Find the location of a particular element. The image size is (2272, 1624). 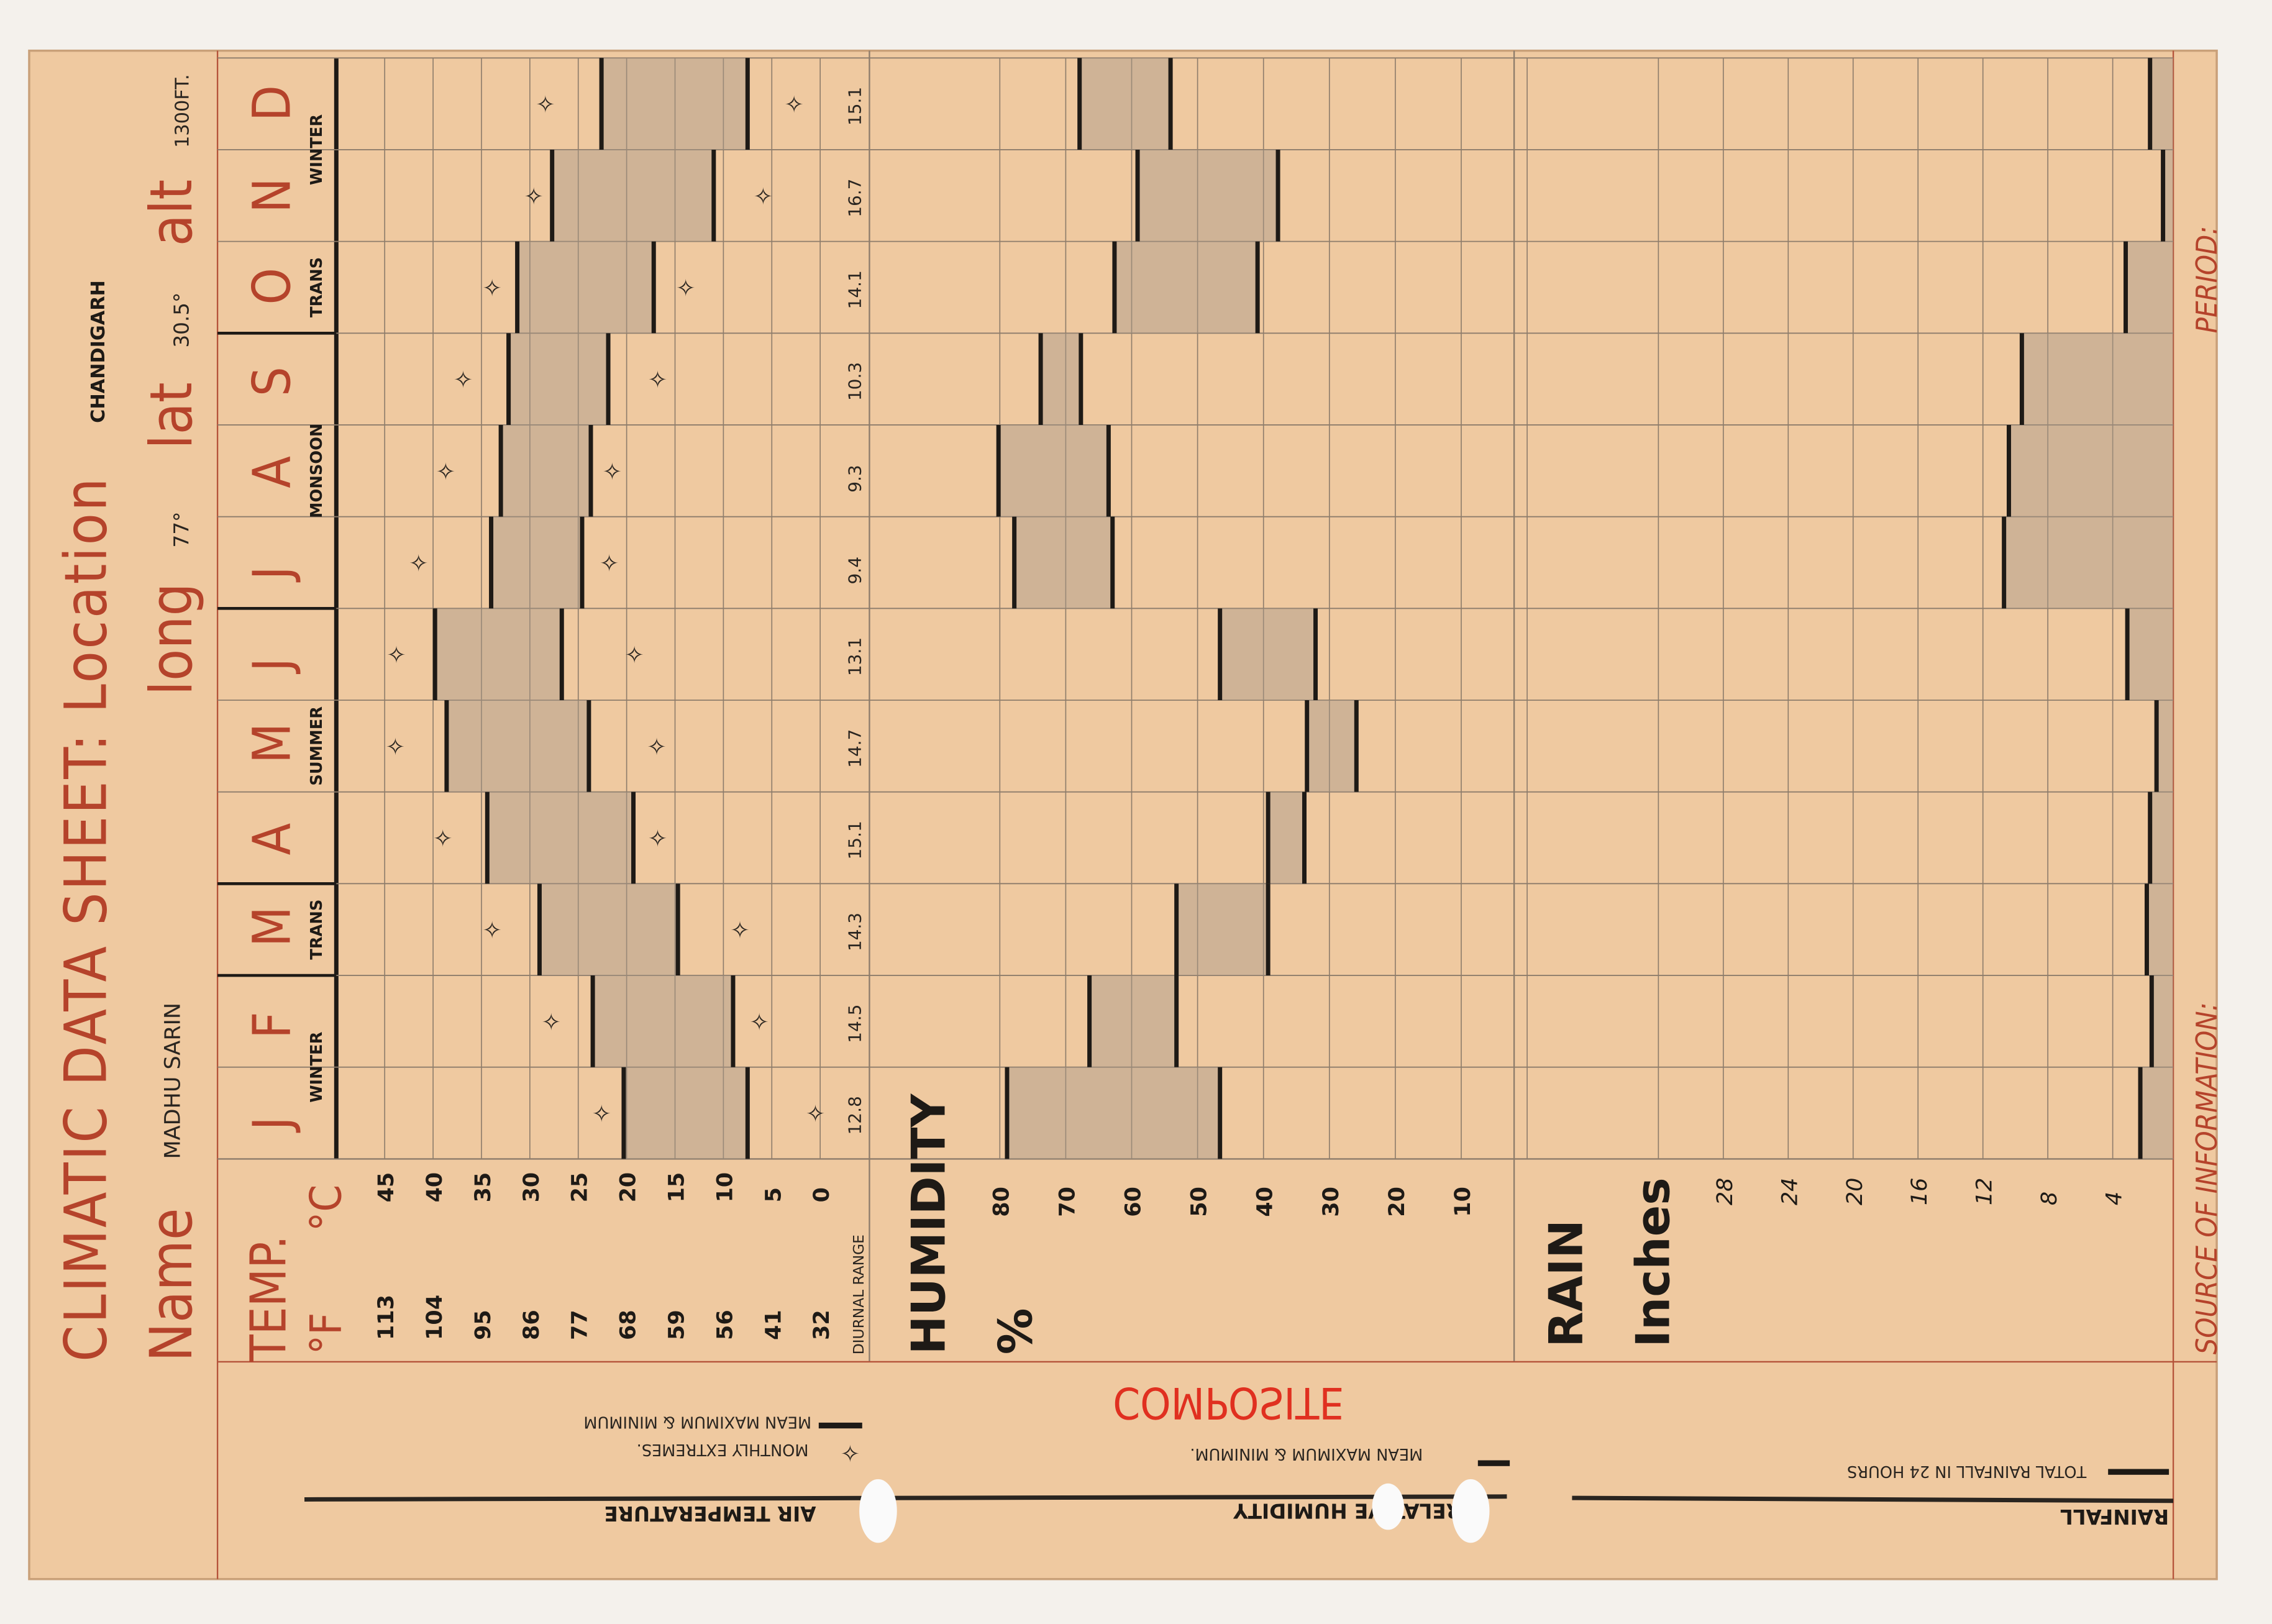

humidity-tick: 50 is located at coordinates (1199, 1202).